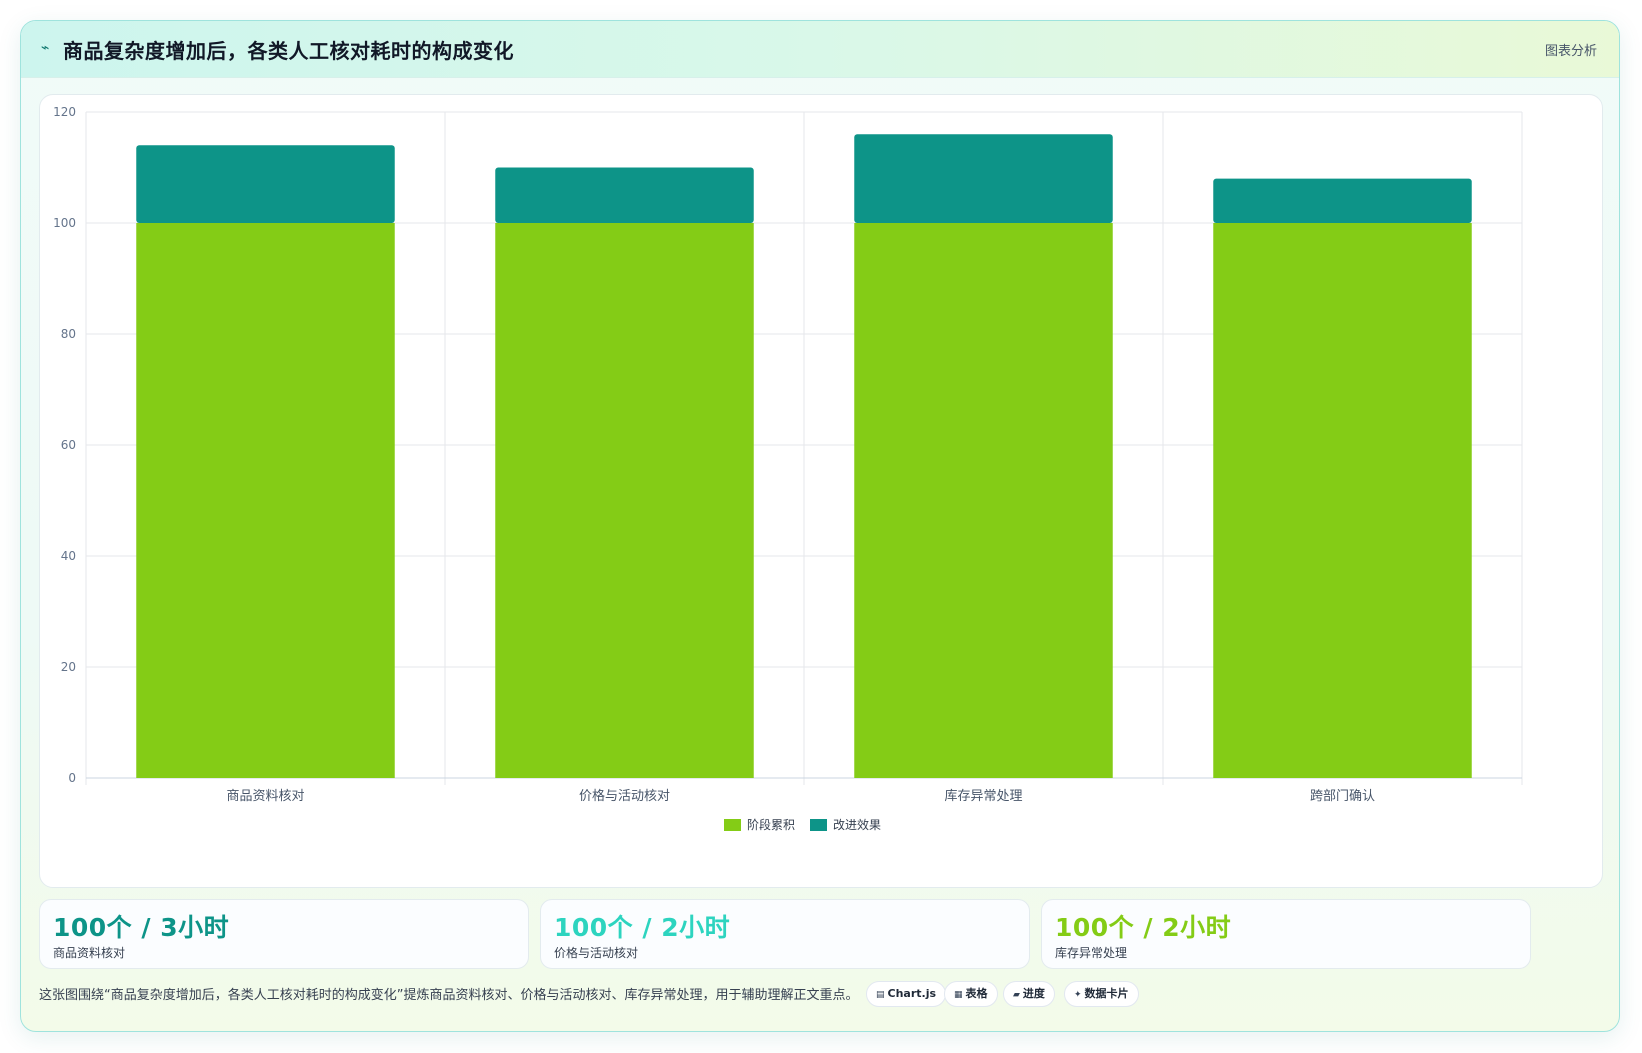  What do you see at coordinates (1016, 995) in the screenshot?
I see `progress-icon: ▰` at bounding box center [1016, 995].